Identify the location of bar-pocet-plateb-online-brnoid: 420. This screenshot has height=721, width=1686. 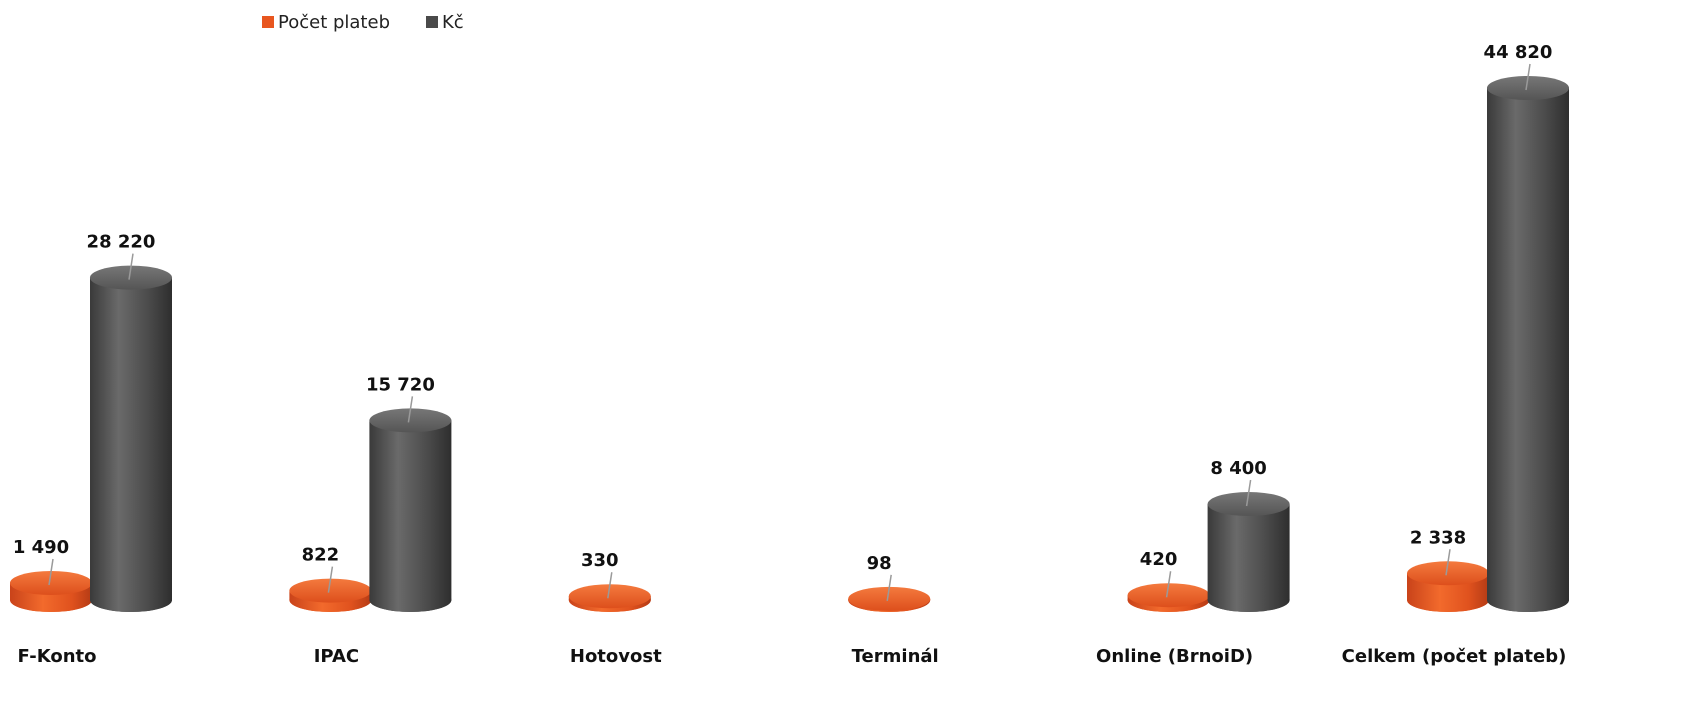
(1168, 580).